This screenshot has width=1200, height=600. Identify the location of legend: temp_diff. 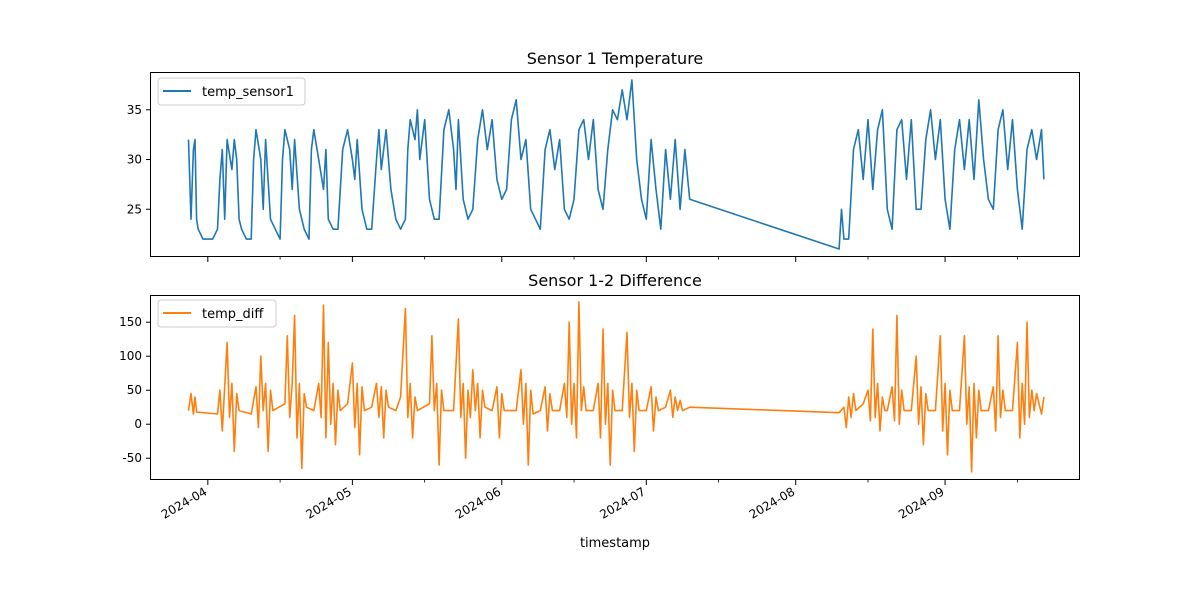
(217, 313).